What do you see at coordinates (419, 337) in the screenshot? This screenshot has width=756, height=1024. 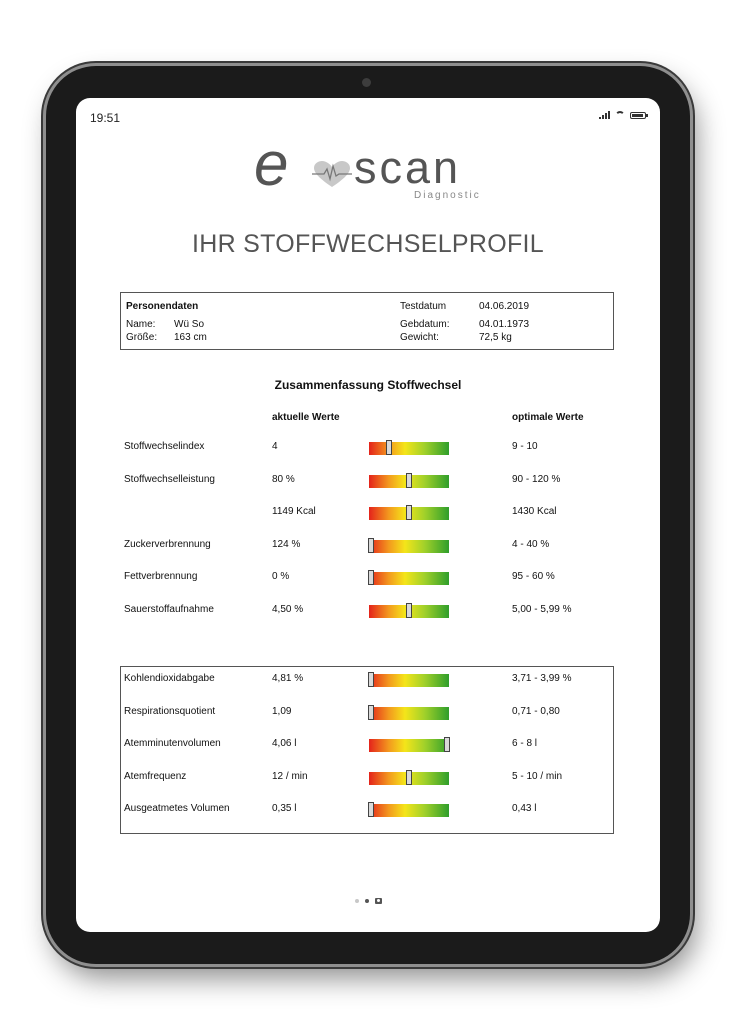 I see `weight-label: Gewicht:` at bounding box center [419, 337].